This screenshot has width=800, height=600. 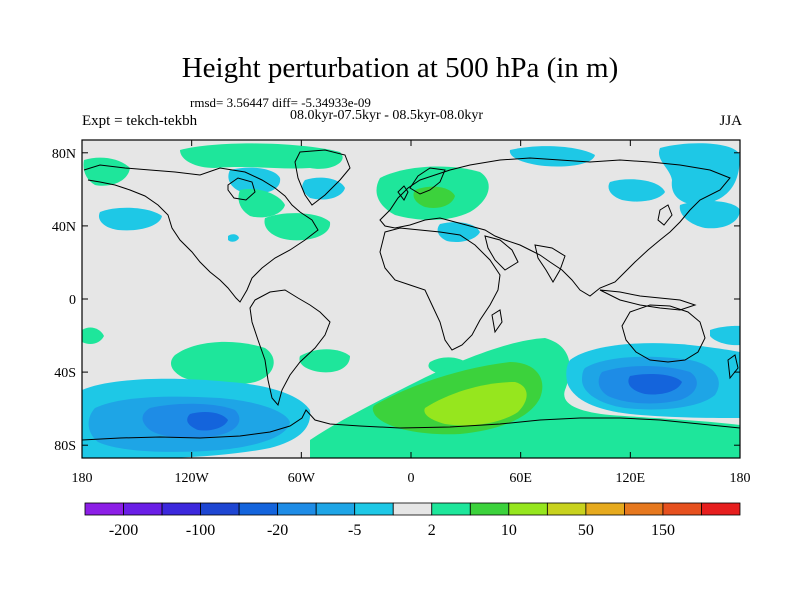 I want to click on colorbar-label: 10, so click(x=509, y=530).